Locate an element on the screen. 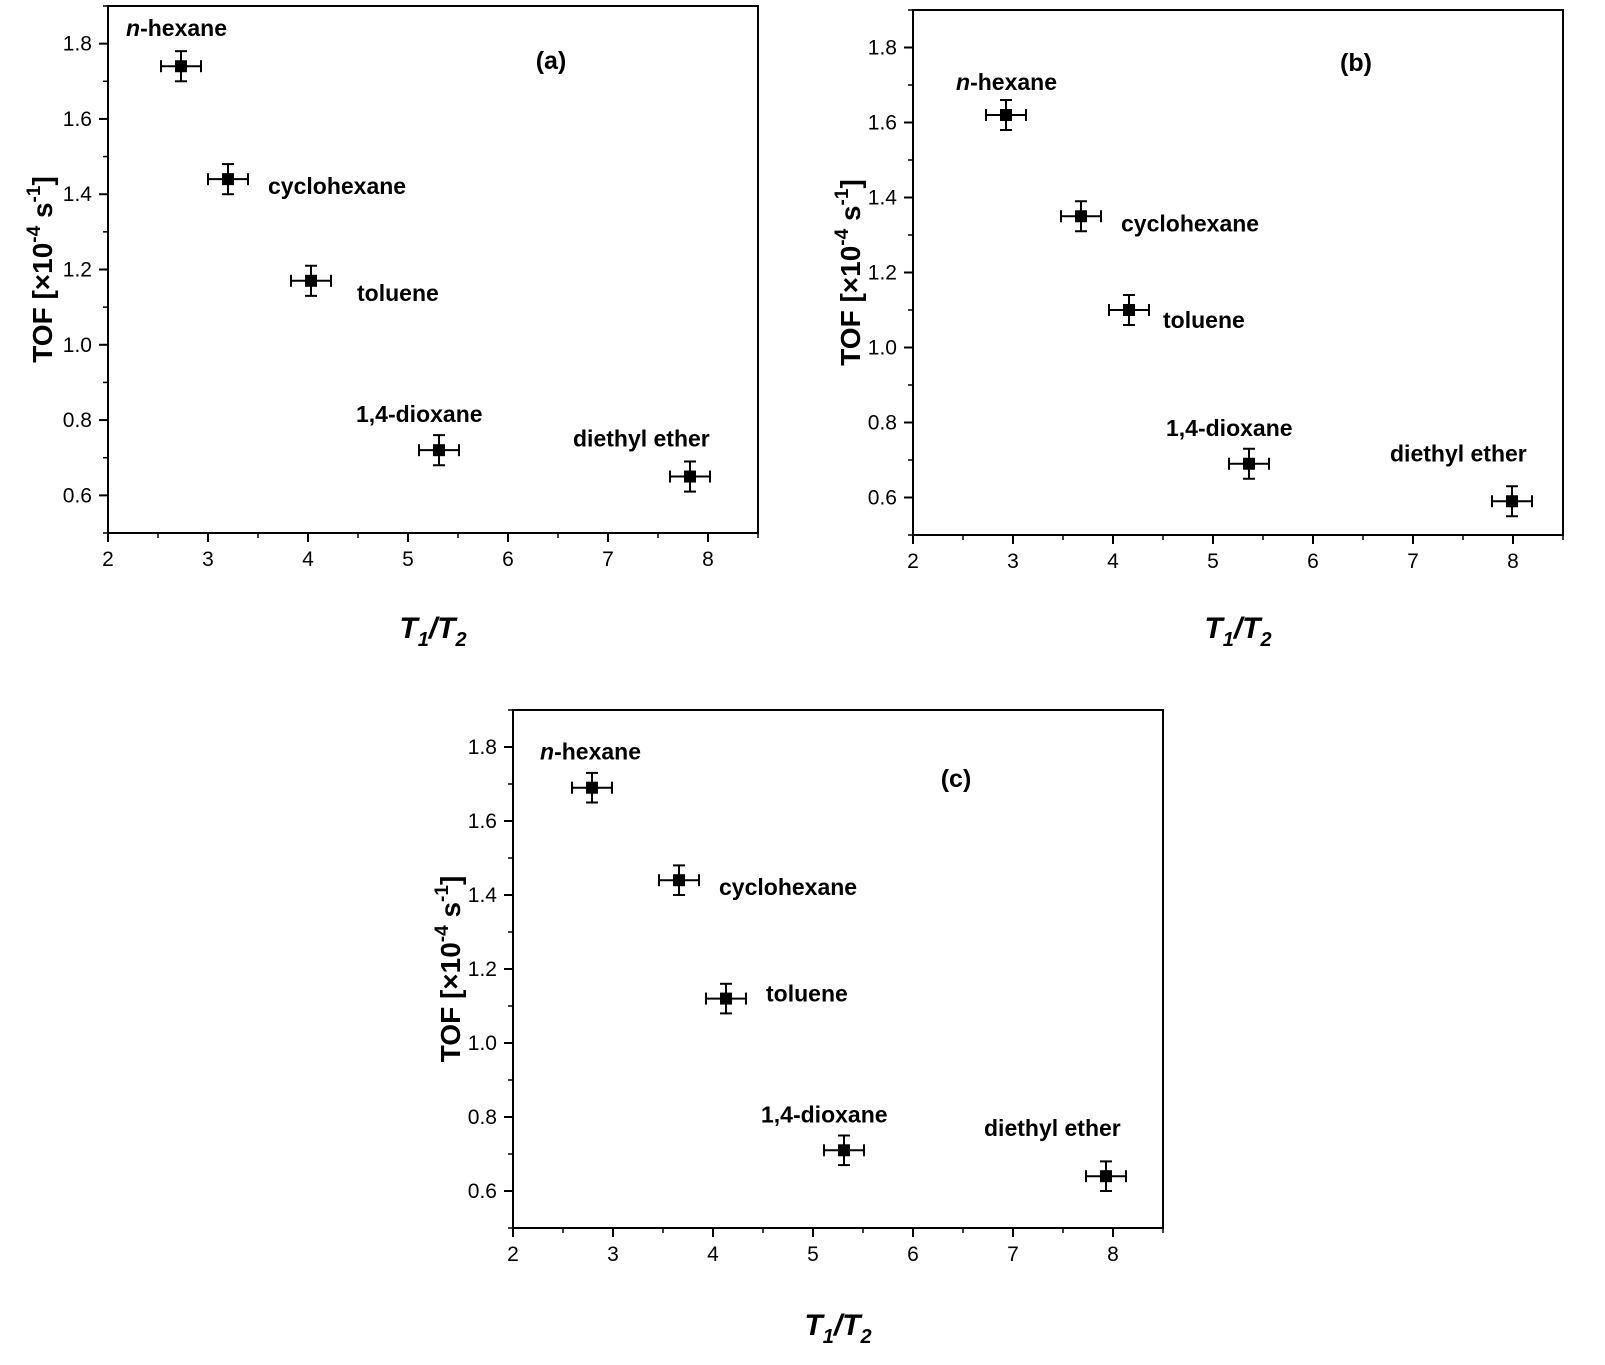 This screenshot has width=1605, height=1365. panel-label: (b) is located at coordinates (1356, 63).